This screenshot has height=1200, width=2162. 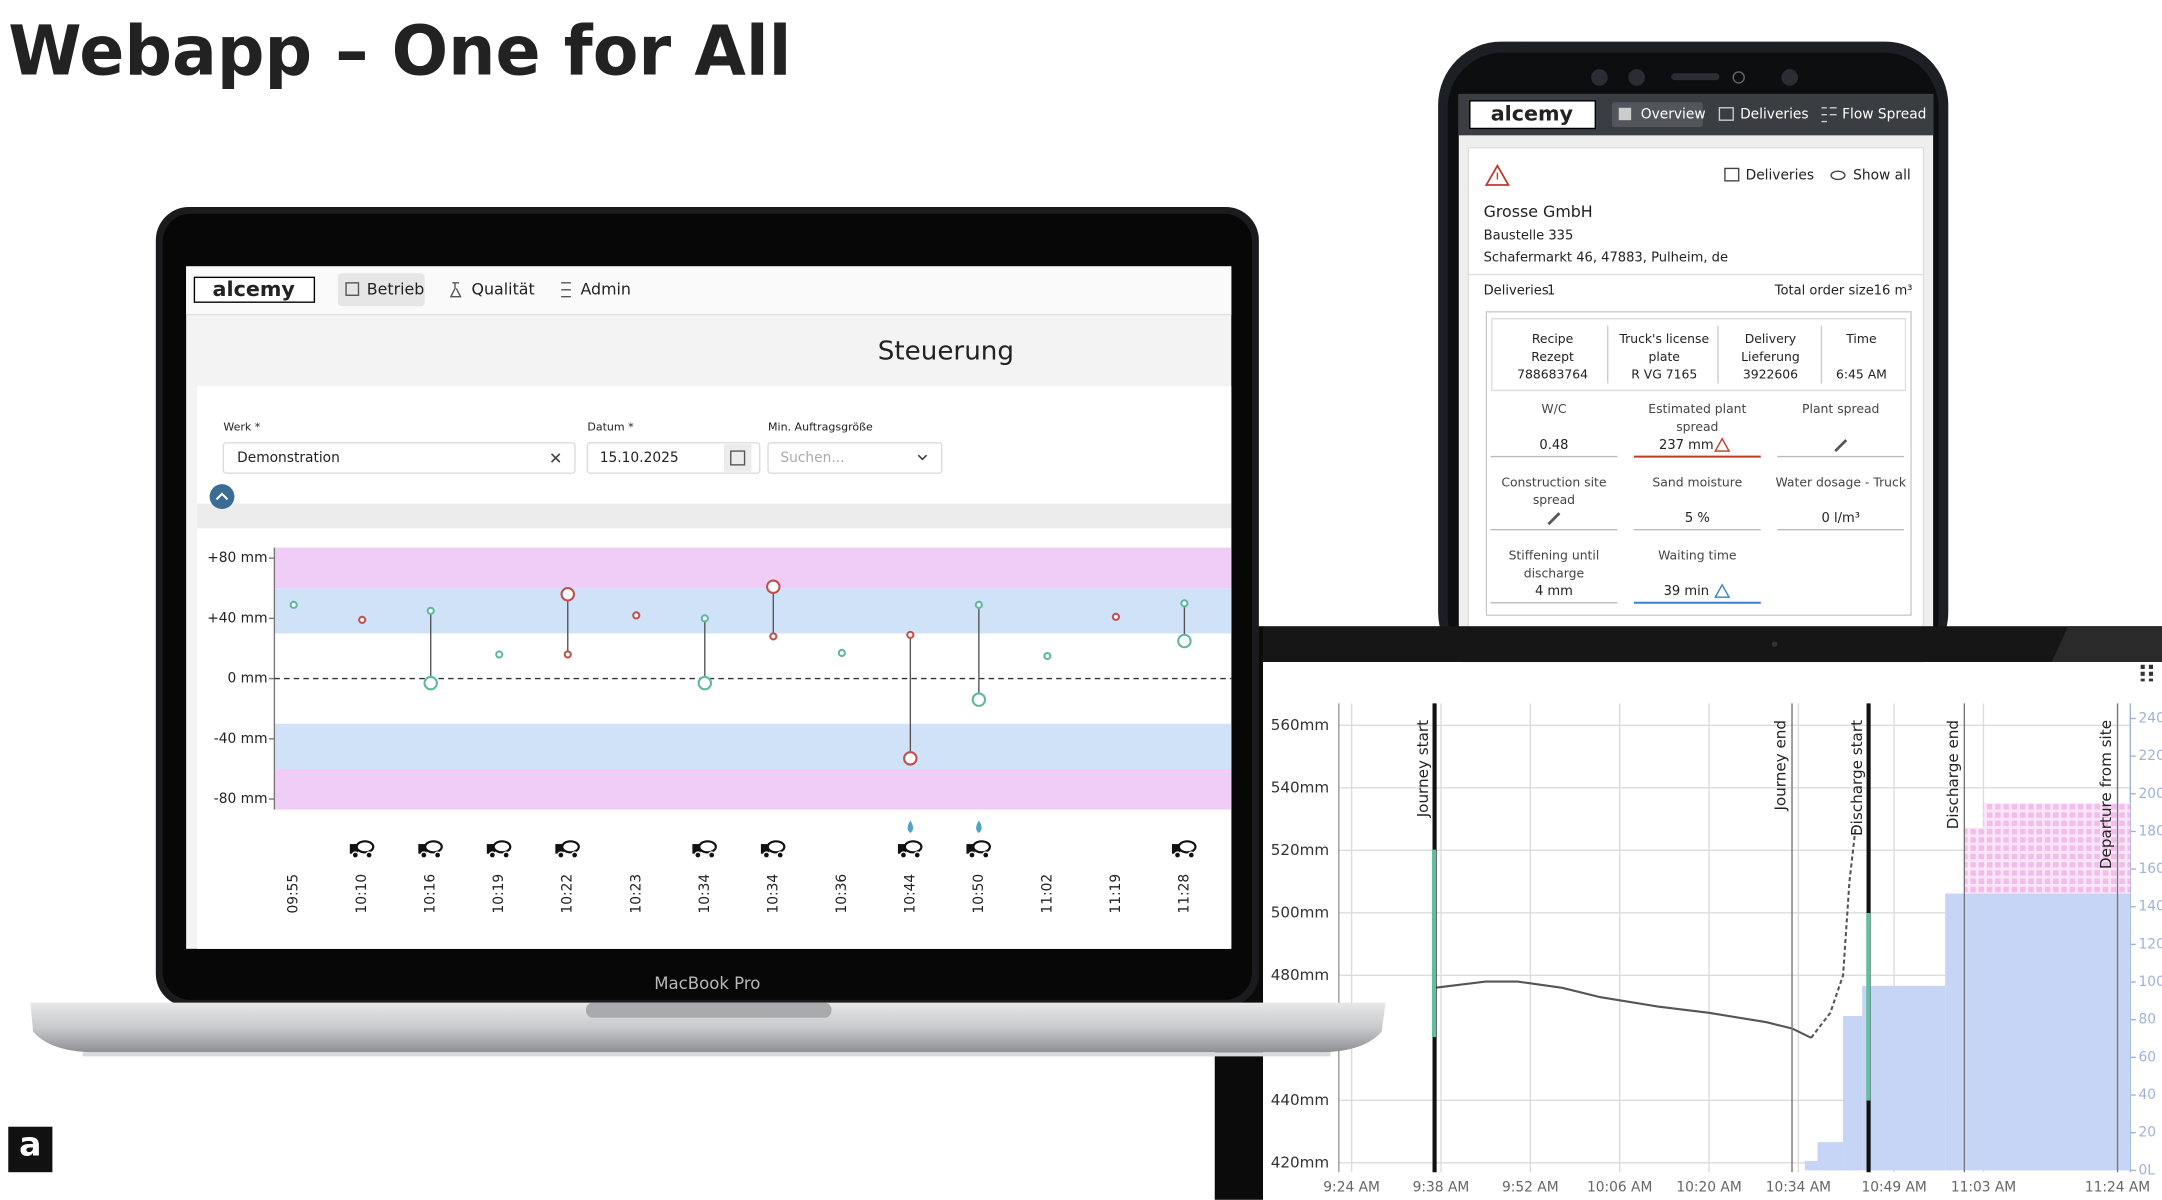 I want to click on header-label: Rezept, so click(x=1552, y=356).